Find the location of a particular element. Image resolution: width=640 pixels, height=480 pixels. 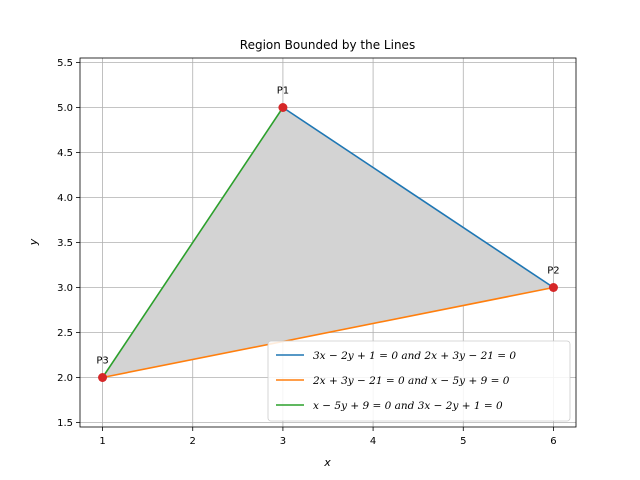

y-tick-label: 5.5 is located at coordinates (65, 63).